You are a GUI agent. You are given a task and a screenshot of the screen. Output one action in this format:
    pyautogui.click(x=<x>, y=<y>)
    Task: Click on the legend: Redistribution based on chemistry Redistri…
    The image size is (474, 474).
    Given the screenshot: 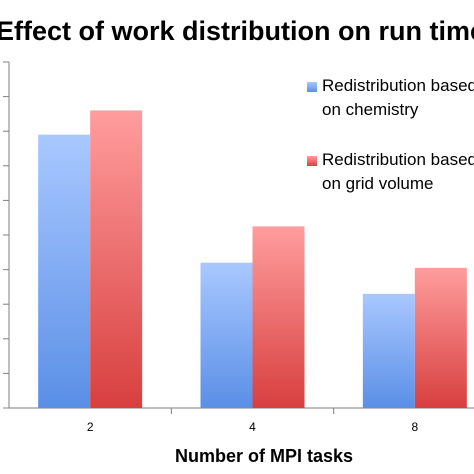 What is the action you would take?
    pyautogui.click(x=390, y=134)
    